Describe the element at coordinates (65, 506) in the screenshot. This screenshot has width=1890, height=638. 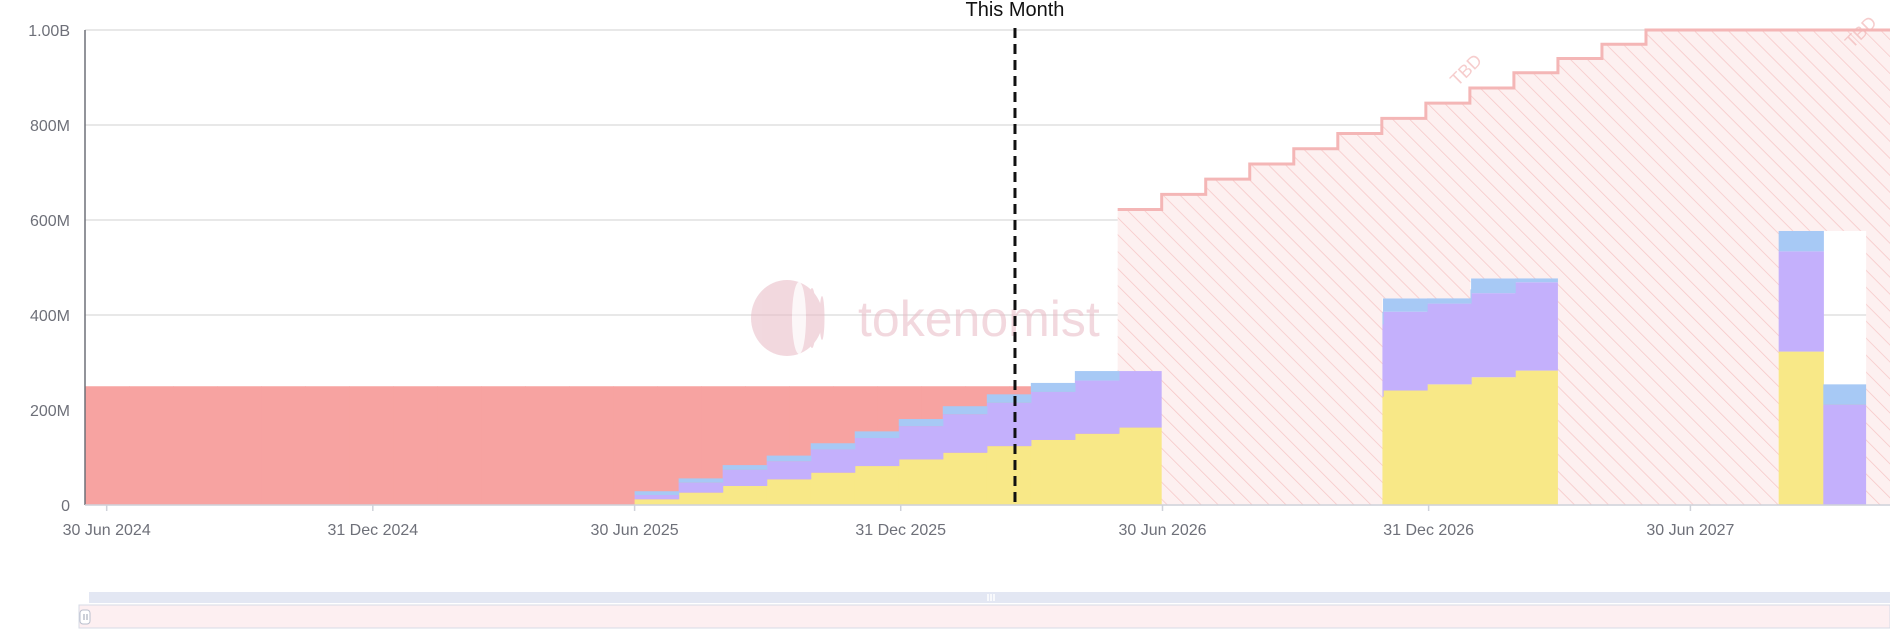
I see `y-tick-label: 0` at that location.